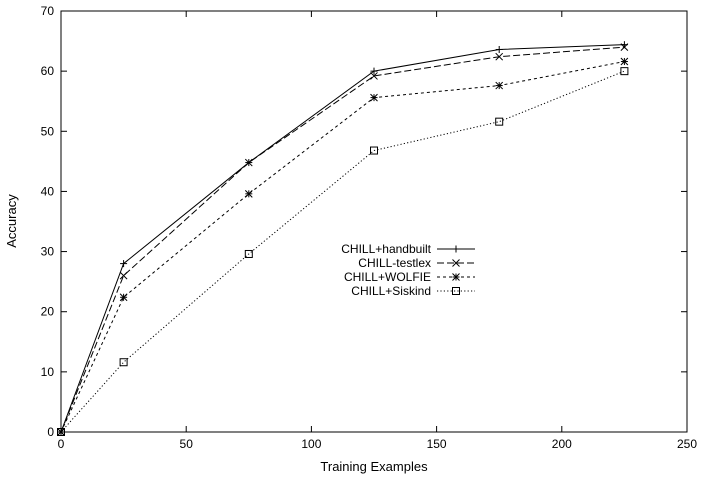  I want to click on legend-label: CHILL+Siskind, so click(391, 291).